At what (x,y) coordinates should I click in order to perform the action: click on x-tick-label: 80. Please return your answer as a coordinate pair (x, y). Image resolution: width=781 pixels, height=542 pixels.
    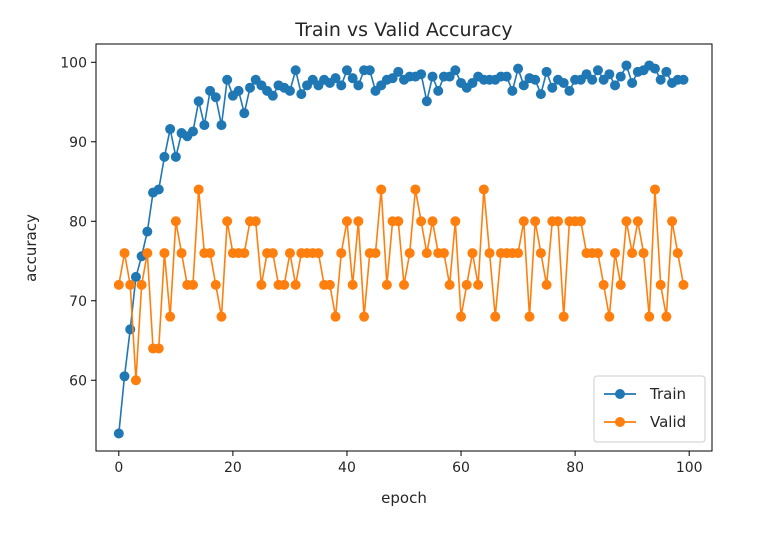
    Looking at the image, I should click on (575, 468).